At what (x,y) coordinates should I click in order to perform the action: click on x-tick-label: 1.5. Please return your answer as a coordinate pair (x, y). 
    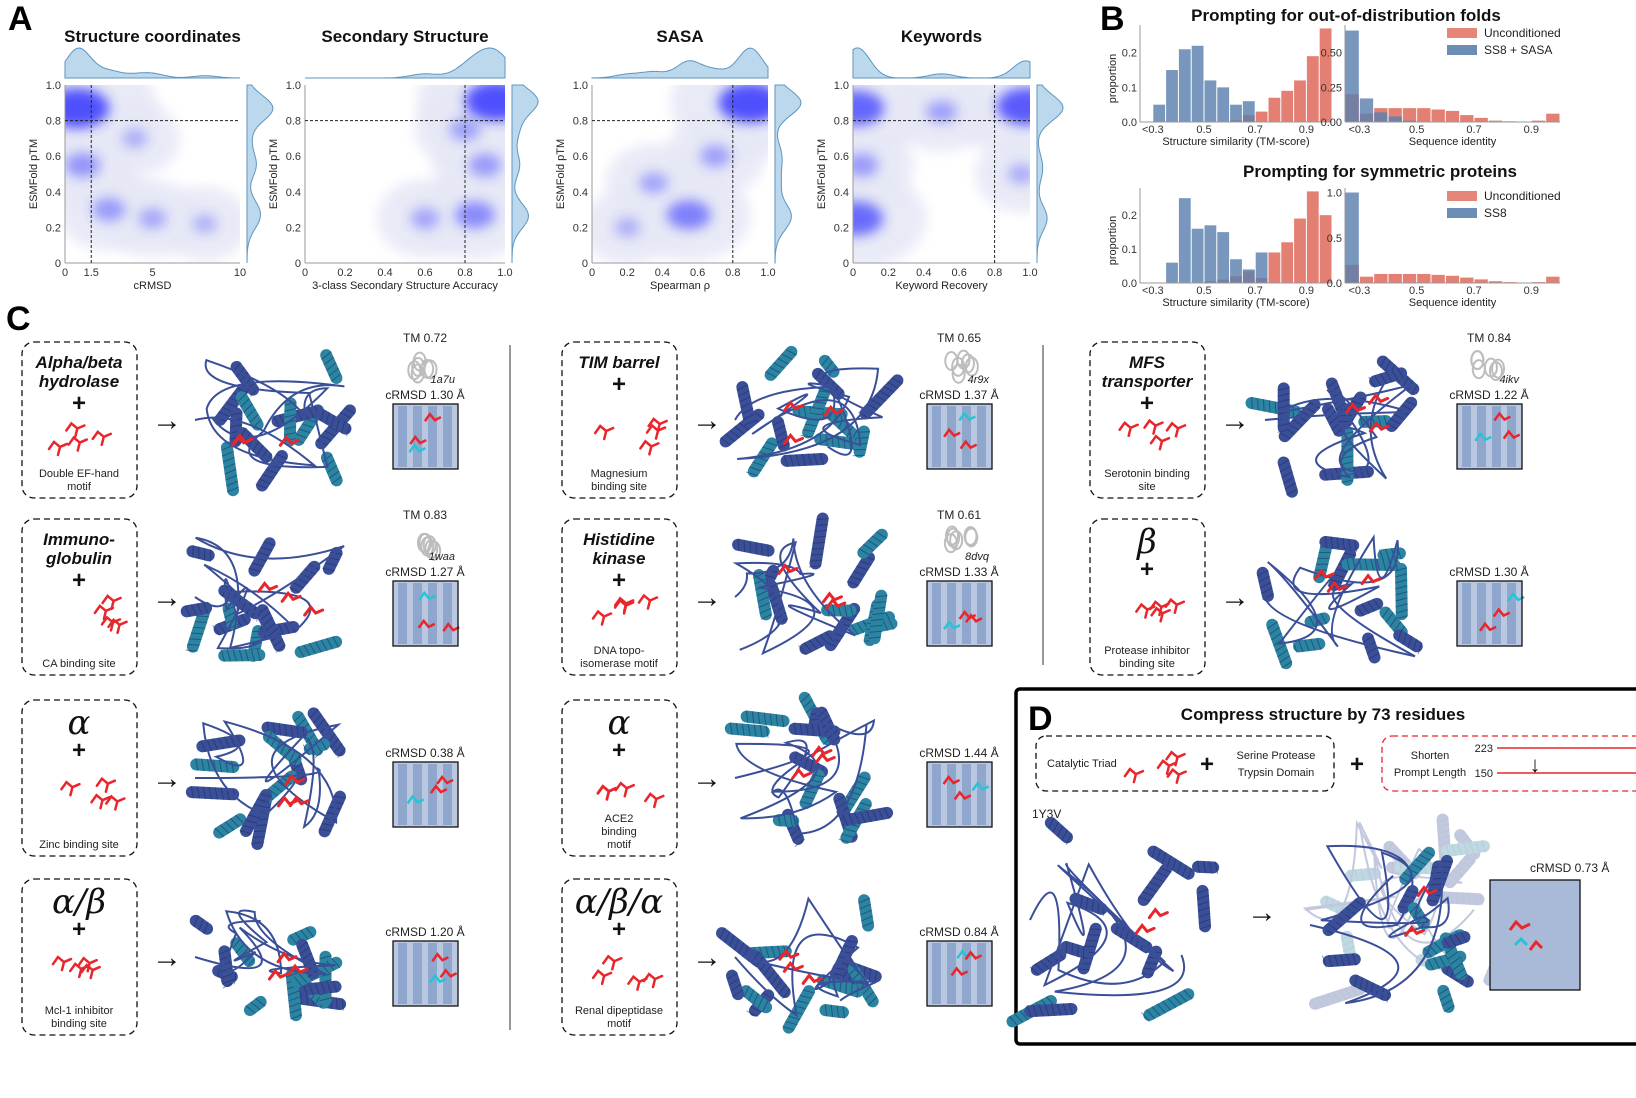
    Looking at the image, I should click on (91, 273).